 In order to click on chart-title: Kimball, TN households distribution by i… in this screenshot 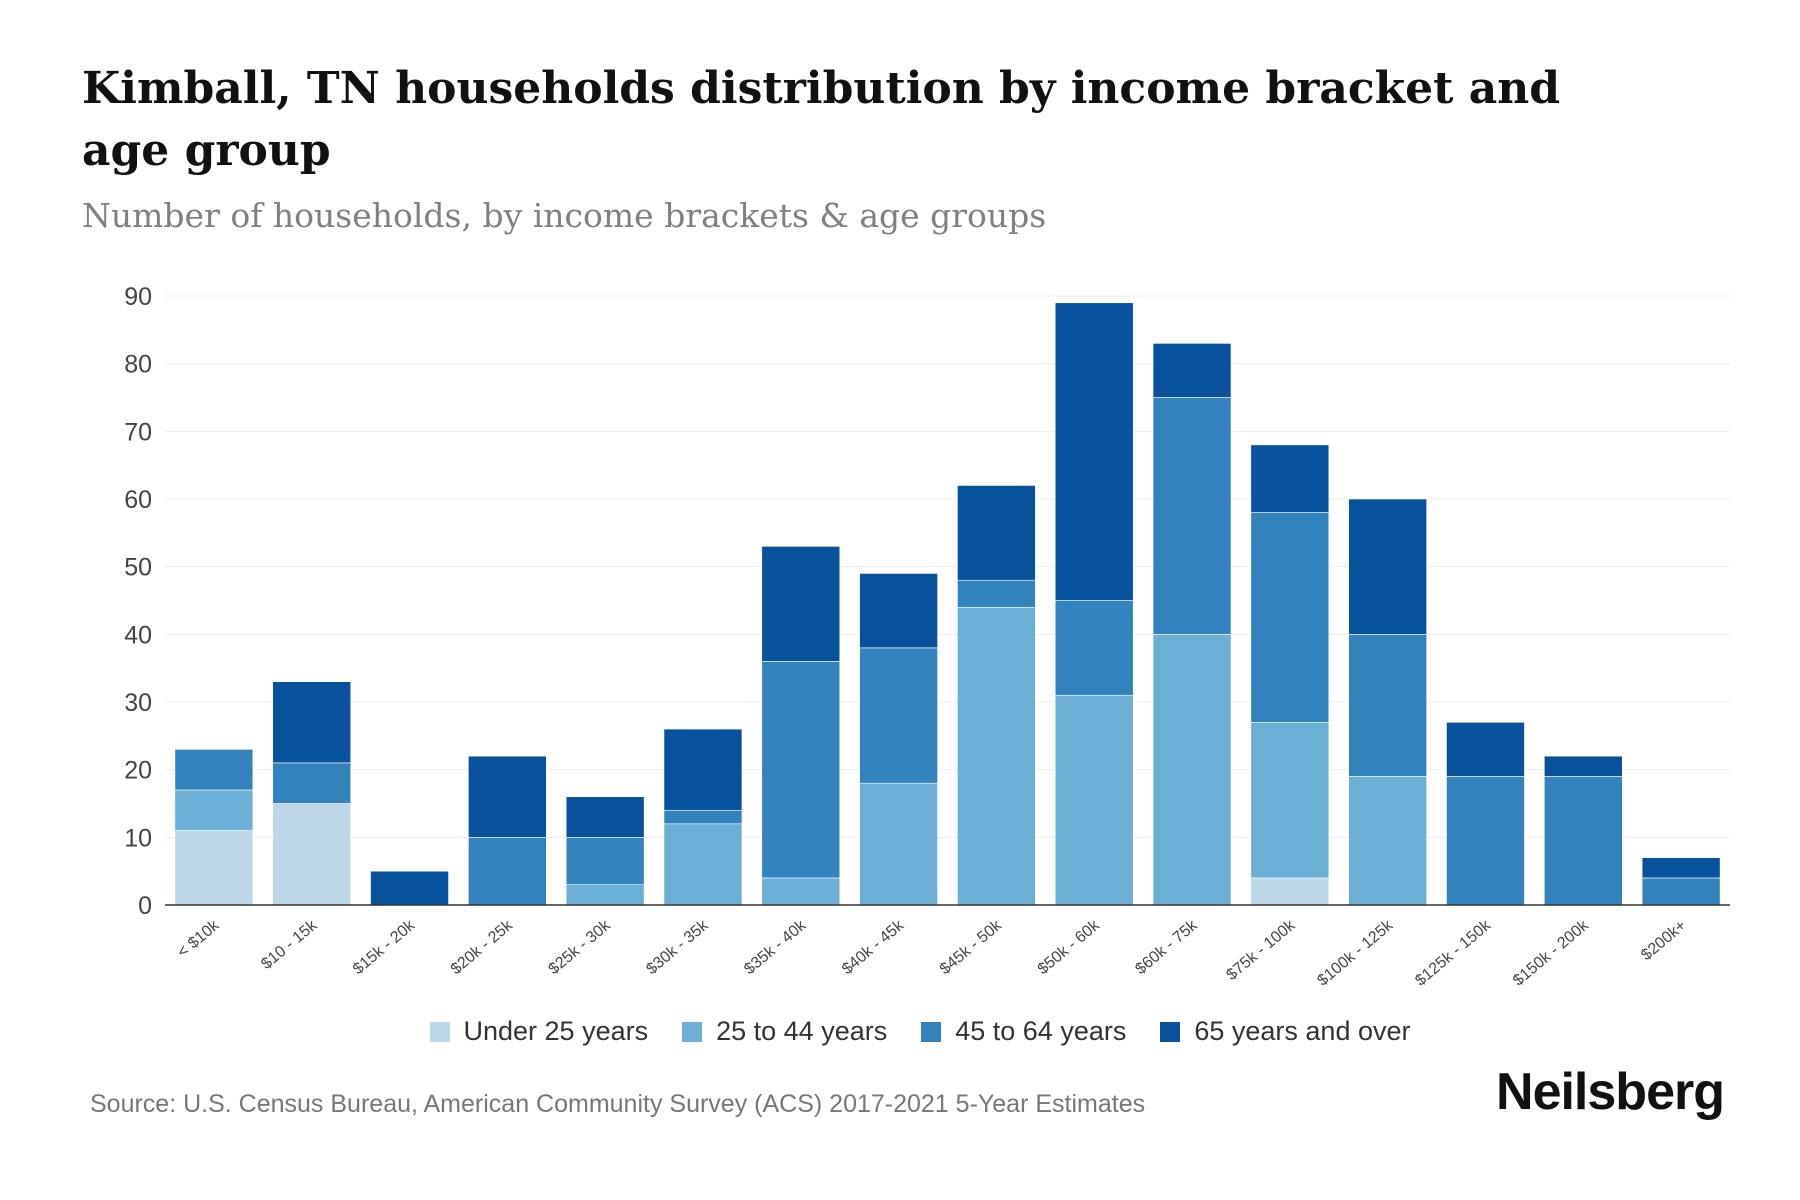, I will do `click(821, 119)`.